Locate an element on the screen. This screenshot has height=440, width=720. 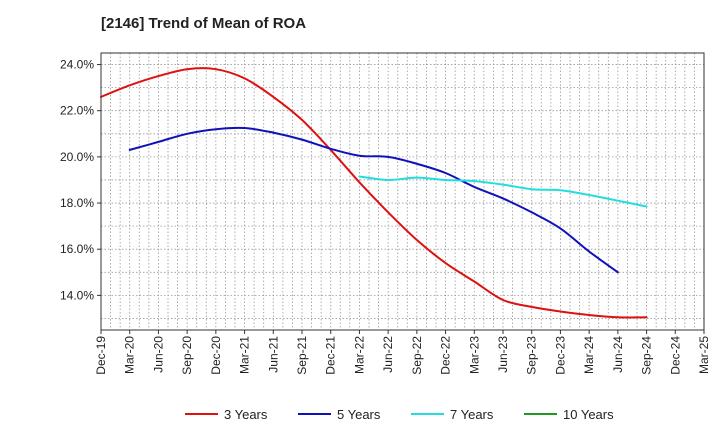
legend: 3 Years 5 Years 7 Years 10 Years is located at coordinates (399, 414).